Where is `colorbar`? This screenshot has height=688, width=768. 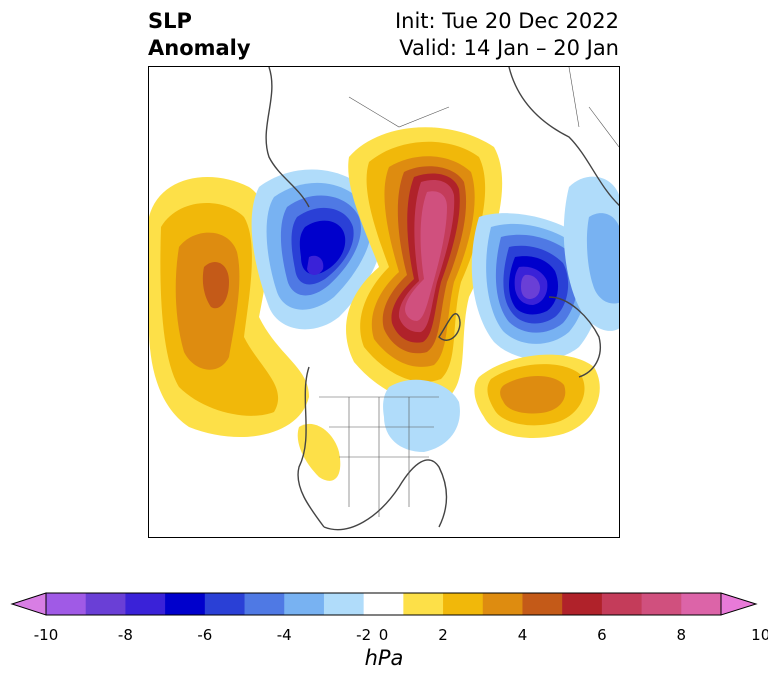
colorbar is located at coordinates (384, 604).